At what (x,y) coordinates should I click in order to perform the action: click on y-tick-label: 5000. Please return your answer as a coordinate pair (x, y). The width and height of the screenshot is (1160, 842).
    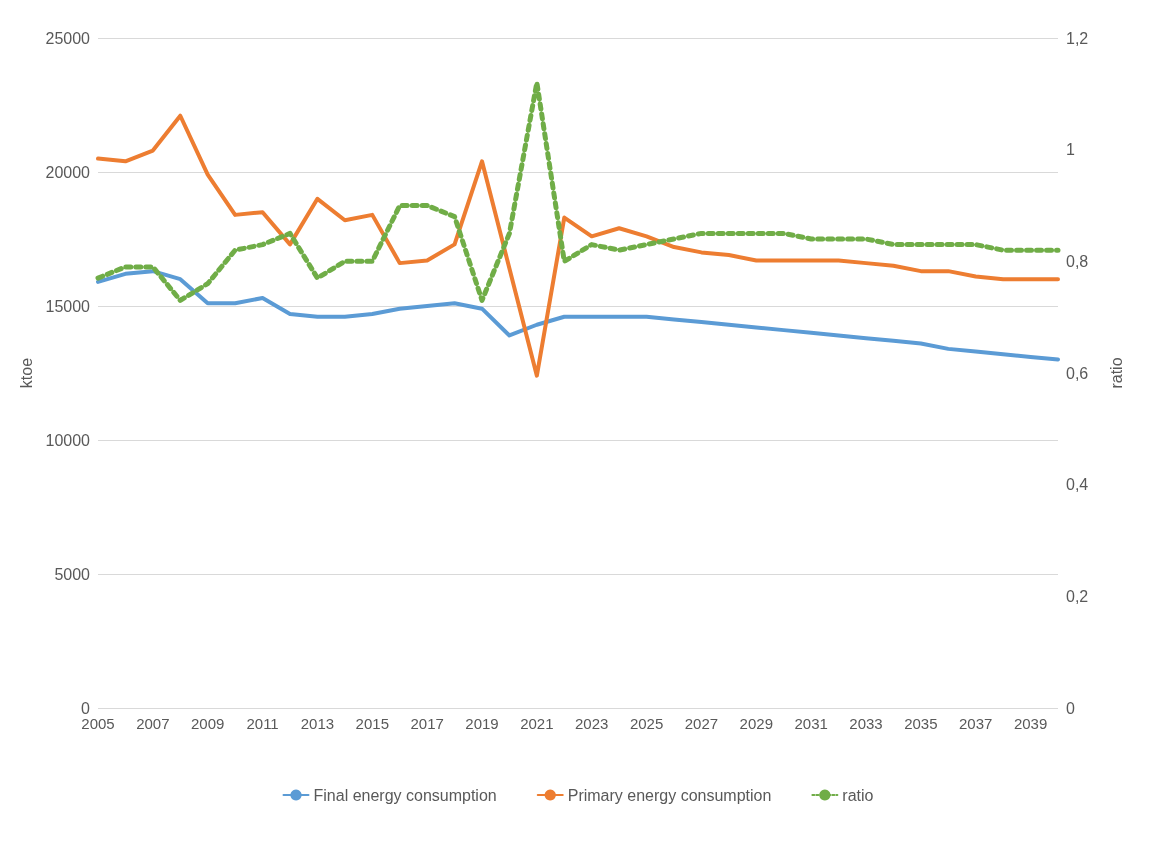
    Looking at the image, I should click on (72, 574).